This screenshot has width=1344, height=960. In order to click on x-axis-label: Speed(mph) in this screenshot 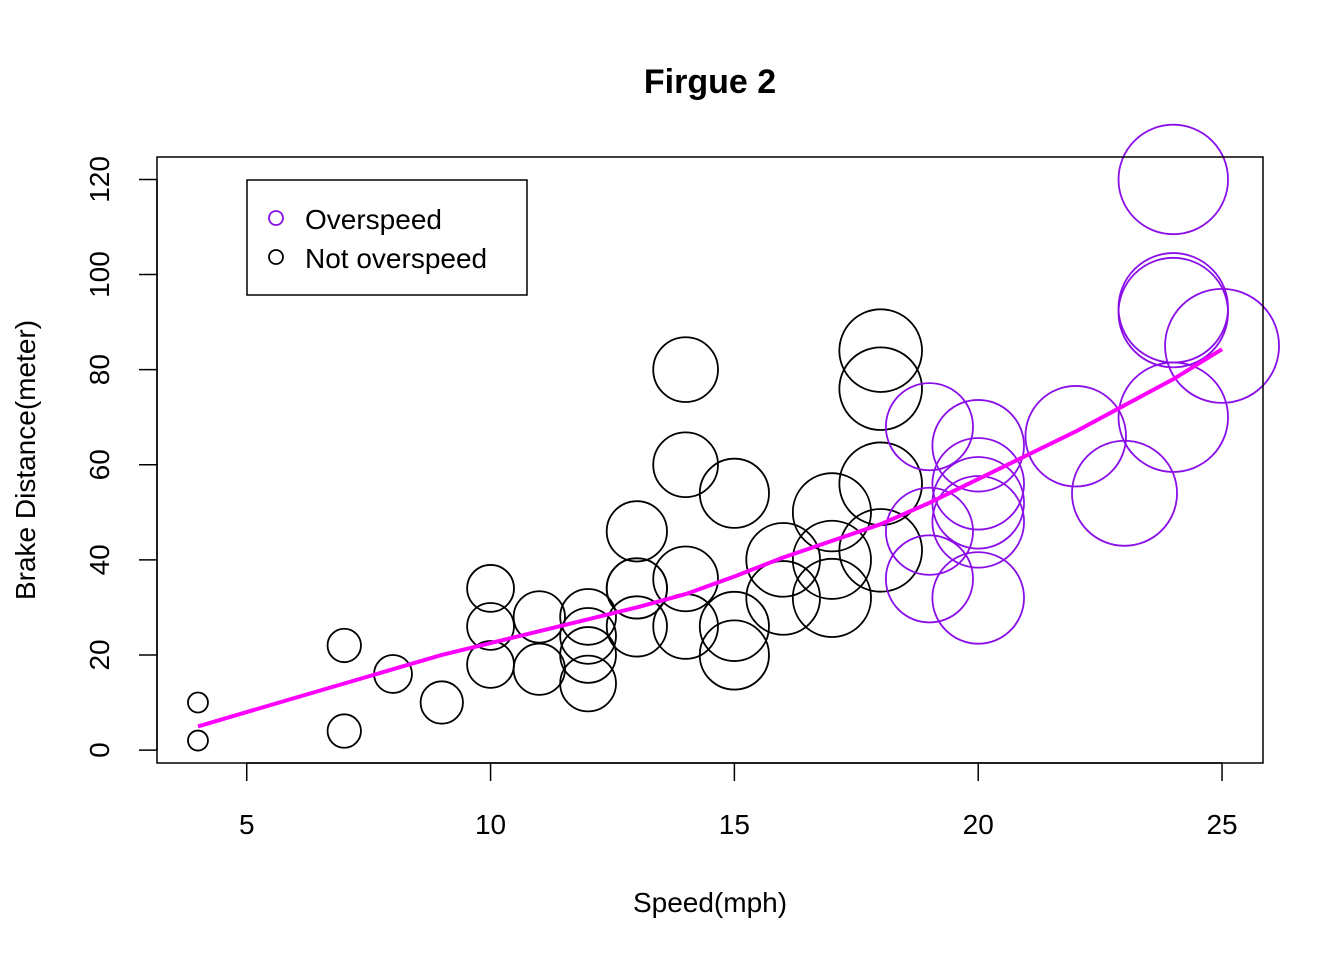, I will do `click(710, 902)`.